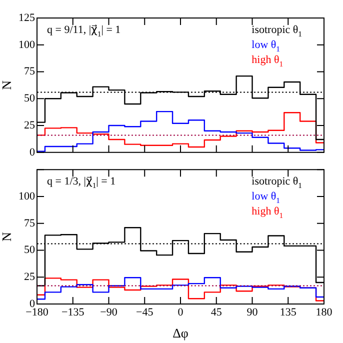  Describe the element at coordinates (252, 312) in the screenshot. I see `x-tick-label: 90` at that location.